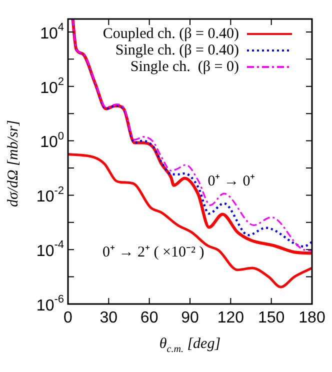 This screenshot has height=372, width=332. What do you see at coordinates (153, 252) in the screenshot?
I see `annotation: 0⁺ → 2⁺ ( ×10⁻² )` at bounding box center [153, 252].